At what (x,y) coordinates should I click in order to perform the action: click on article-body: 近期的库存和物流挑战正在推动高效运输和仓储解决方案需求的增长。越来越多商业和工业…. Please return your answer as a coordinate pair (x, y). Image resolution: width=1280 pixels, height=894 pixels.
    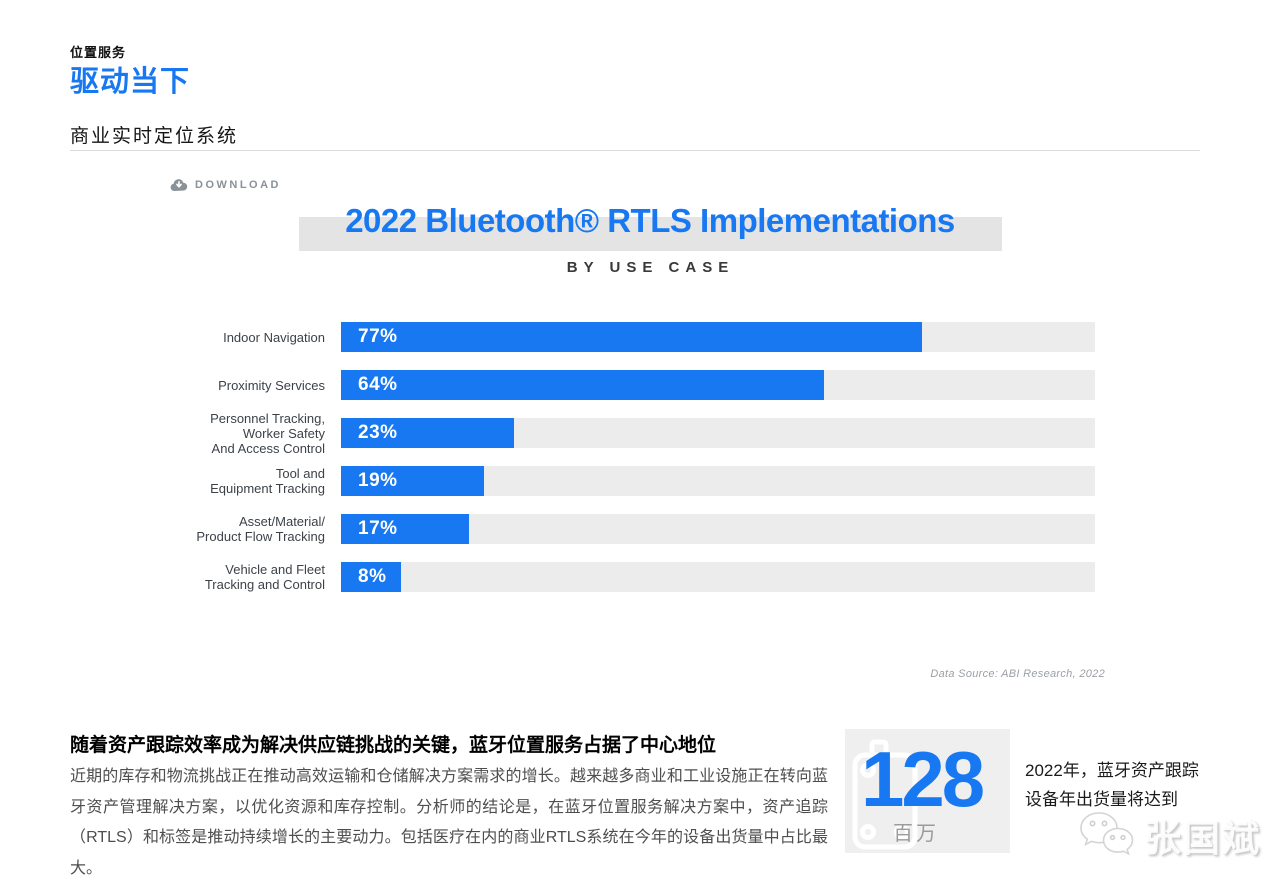
    Looking at the image, I should click on (449, 822).